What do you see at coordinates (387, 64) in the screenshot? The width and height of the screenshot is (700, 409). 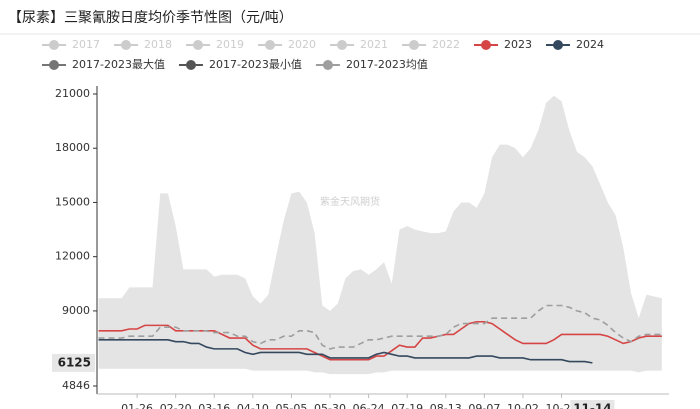 I see `legend-label: 2017-2023均值` at bounding box center [387, 64].